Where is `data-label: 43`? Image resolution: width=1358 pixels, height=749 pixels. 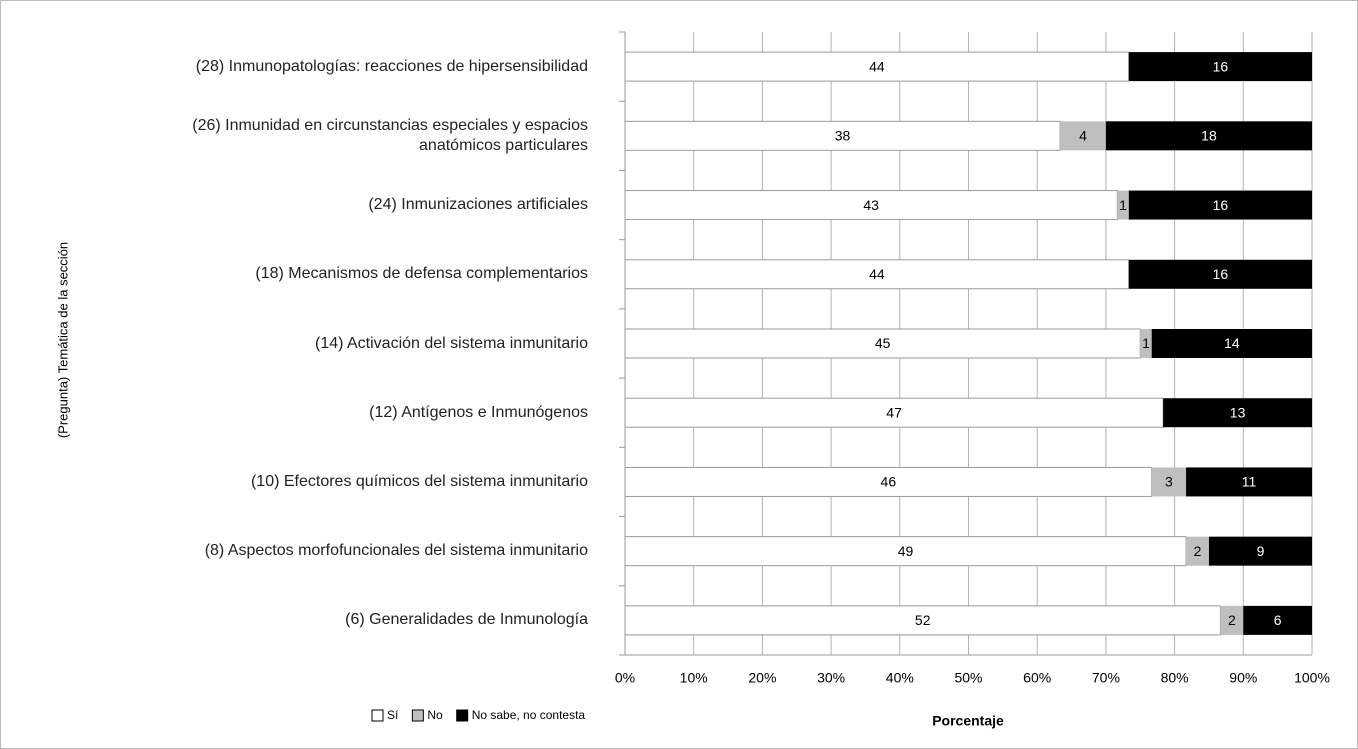 data-label: 43 is located at coordinates (871, 205).